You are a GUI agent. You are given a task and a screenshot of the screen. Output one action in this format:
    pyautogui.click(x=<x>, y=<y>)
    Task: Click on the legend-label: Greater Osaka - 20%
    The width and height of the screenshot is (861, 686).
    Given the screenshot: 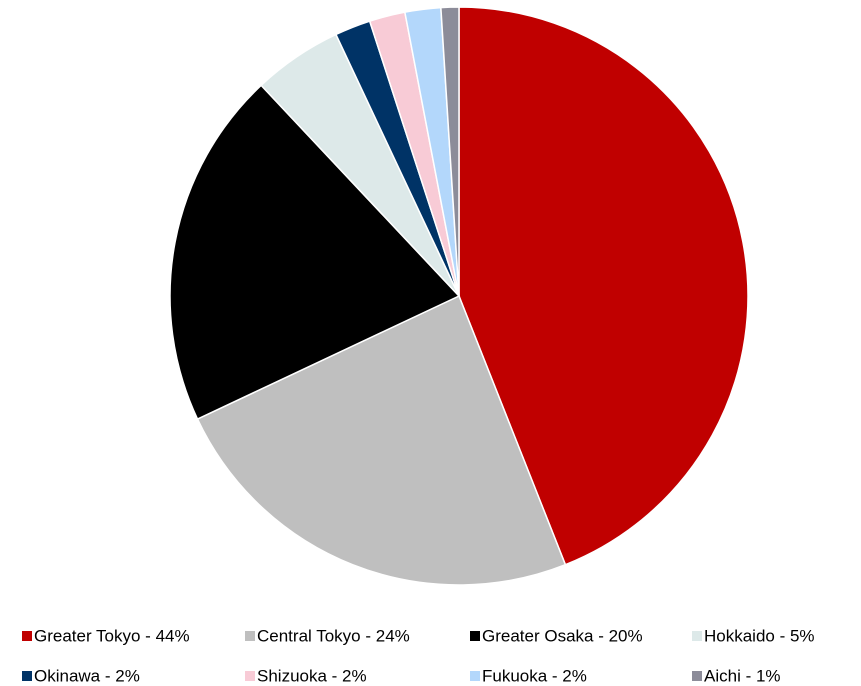 What is the action you would take?
    pyautogui.click(x=562, y=635)
    